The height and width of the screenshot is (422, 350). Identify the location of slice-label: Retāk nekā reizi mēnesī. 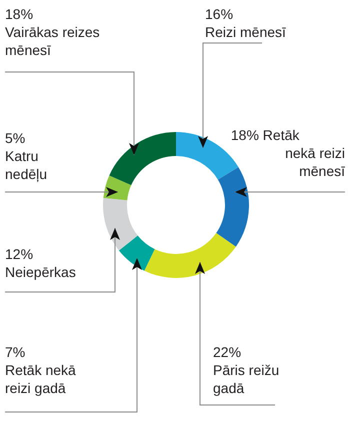
(302, 153).